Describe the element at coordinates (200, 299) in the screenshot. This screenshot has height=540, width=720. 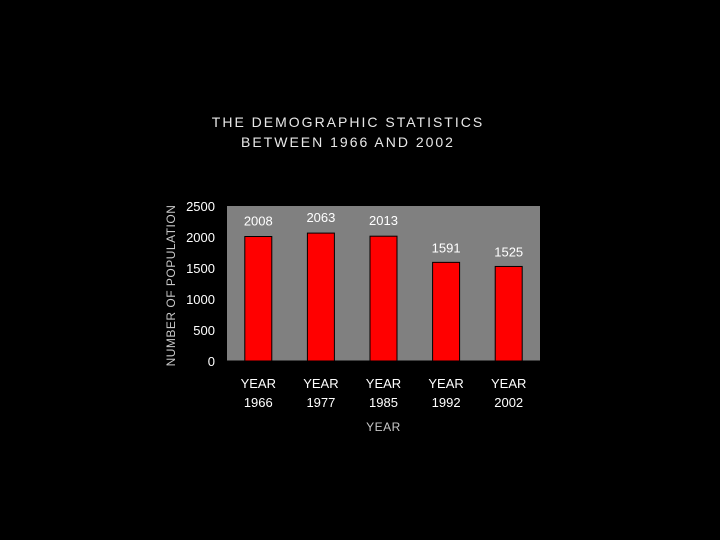
I see `y-tick-label-1000: 1000` at that location.